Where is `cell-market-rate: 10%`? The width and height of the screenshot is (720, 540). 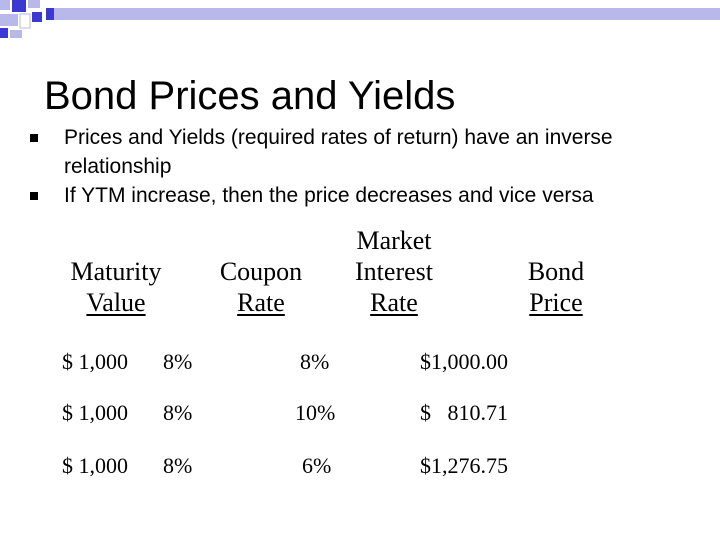
cell-market-rate: 10% is located at coordinates (315, 412).